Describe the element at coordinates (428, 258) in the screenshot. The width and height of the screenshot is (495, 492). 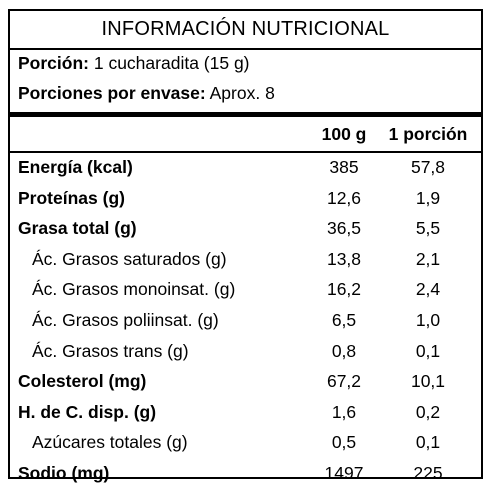
I see `value-per-portion: 2,1` at that location.